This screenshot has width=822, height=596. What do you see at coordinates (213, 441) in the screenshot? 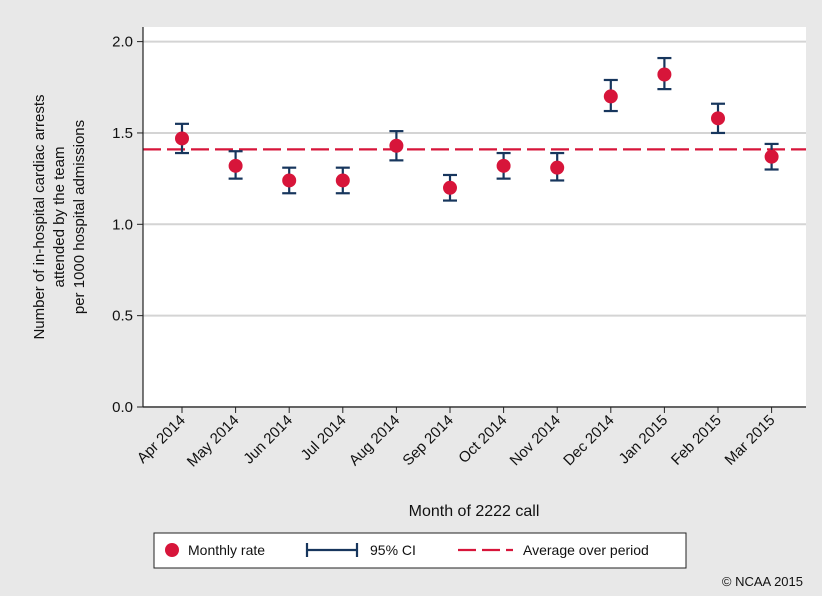
I see `x-tick-label: May 2014` at bounding box center [213, 441].